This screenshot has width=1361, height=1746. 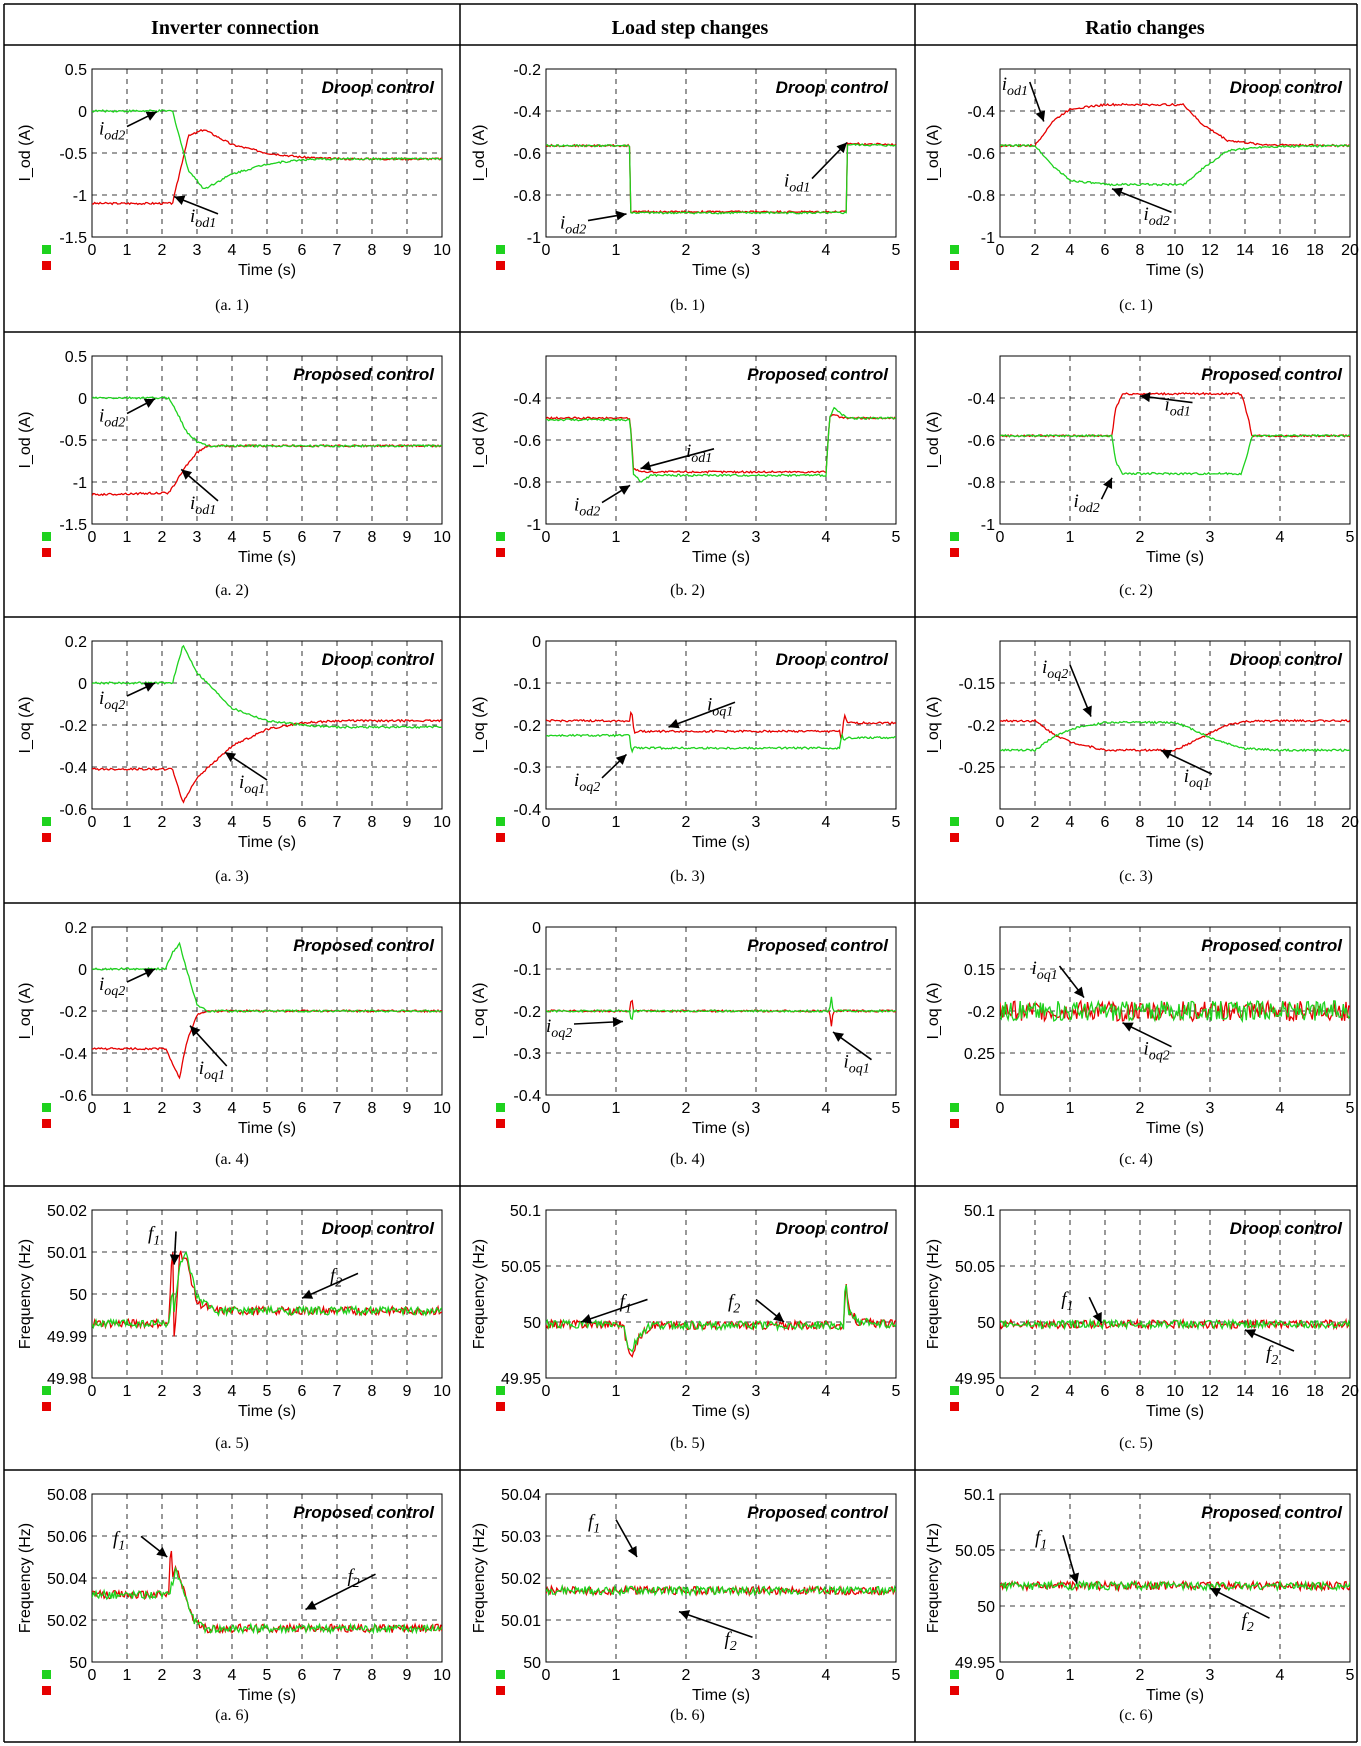 What do you see at coordinates (1210, 822) in the screenshot?
I see `x-tick-label: 12` at bounding box center [1210, 822].